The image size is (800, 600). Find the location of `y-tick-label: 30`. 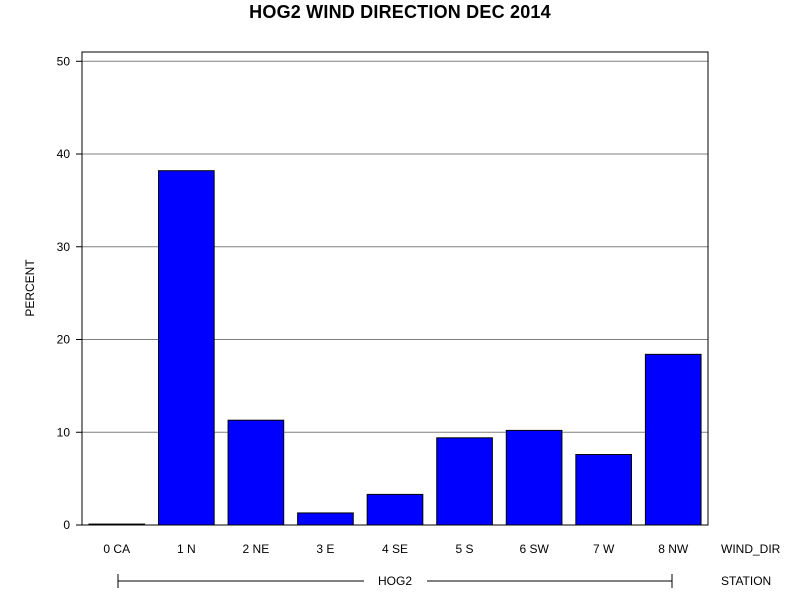

y-tick-label: 30 is located at coordinates (64, 247).